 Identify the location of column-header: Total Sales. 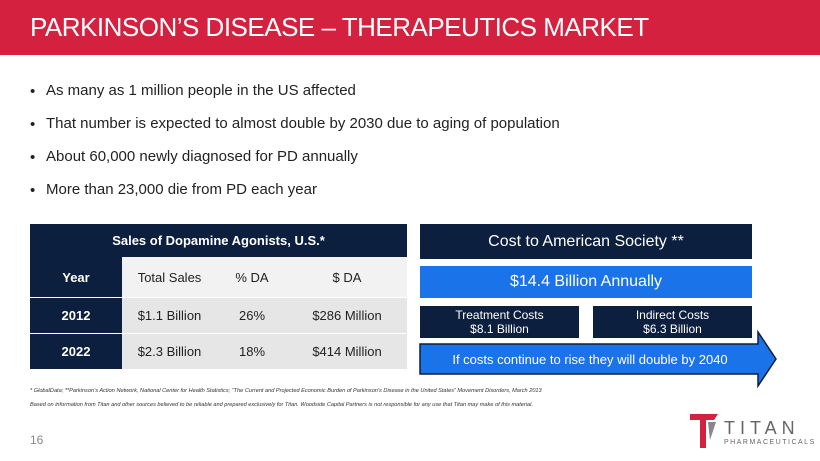
(169, 277).